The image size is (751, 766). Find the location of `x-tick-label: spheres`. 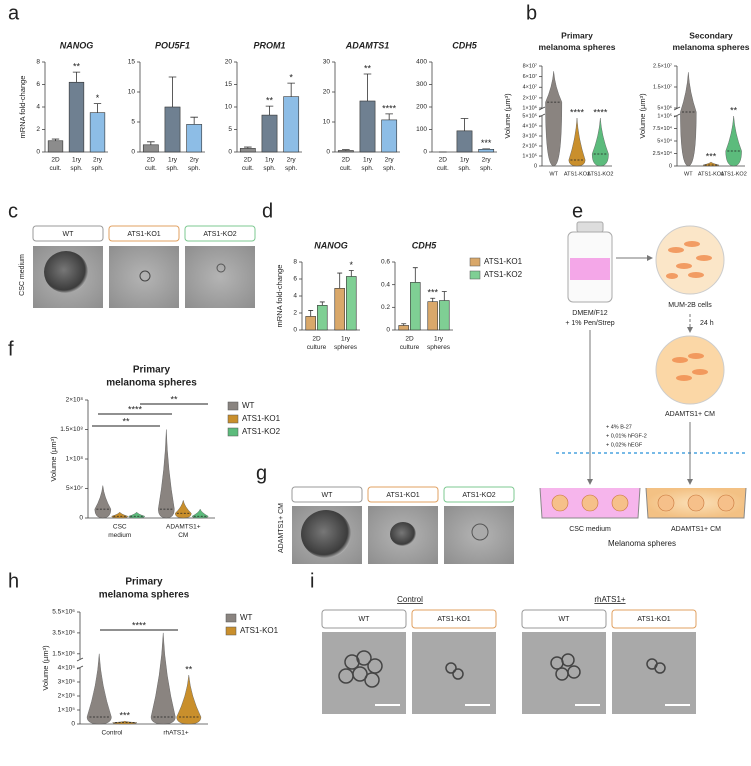

x-tick-label: spheres is located at coordinates (346, 347).